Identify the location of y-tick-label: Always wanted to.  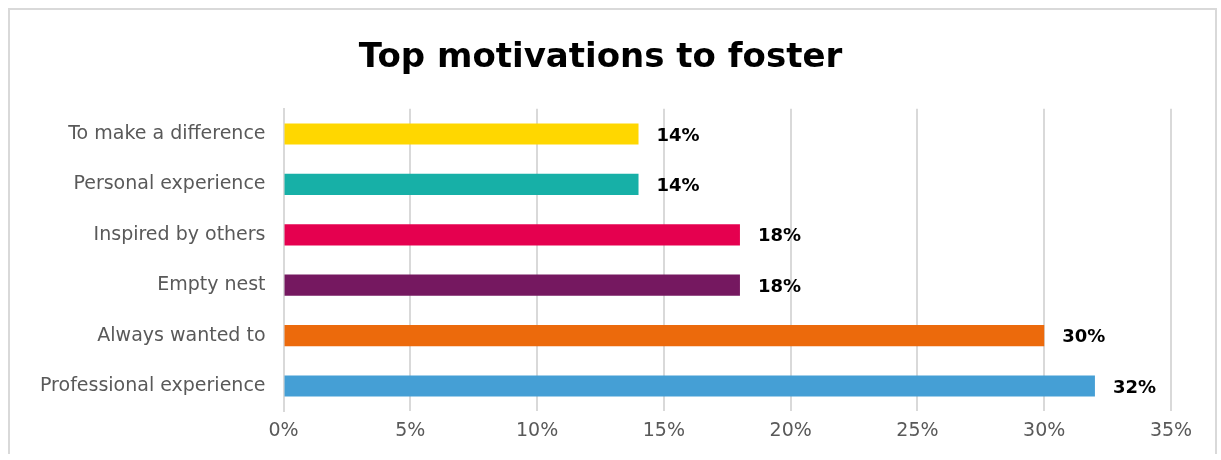
(181, 333).